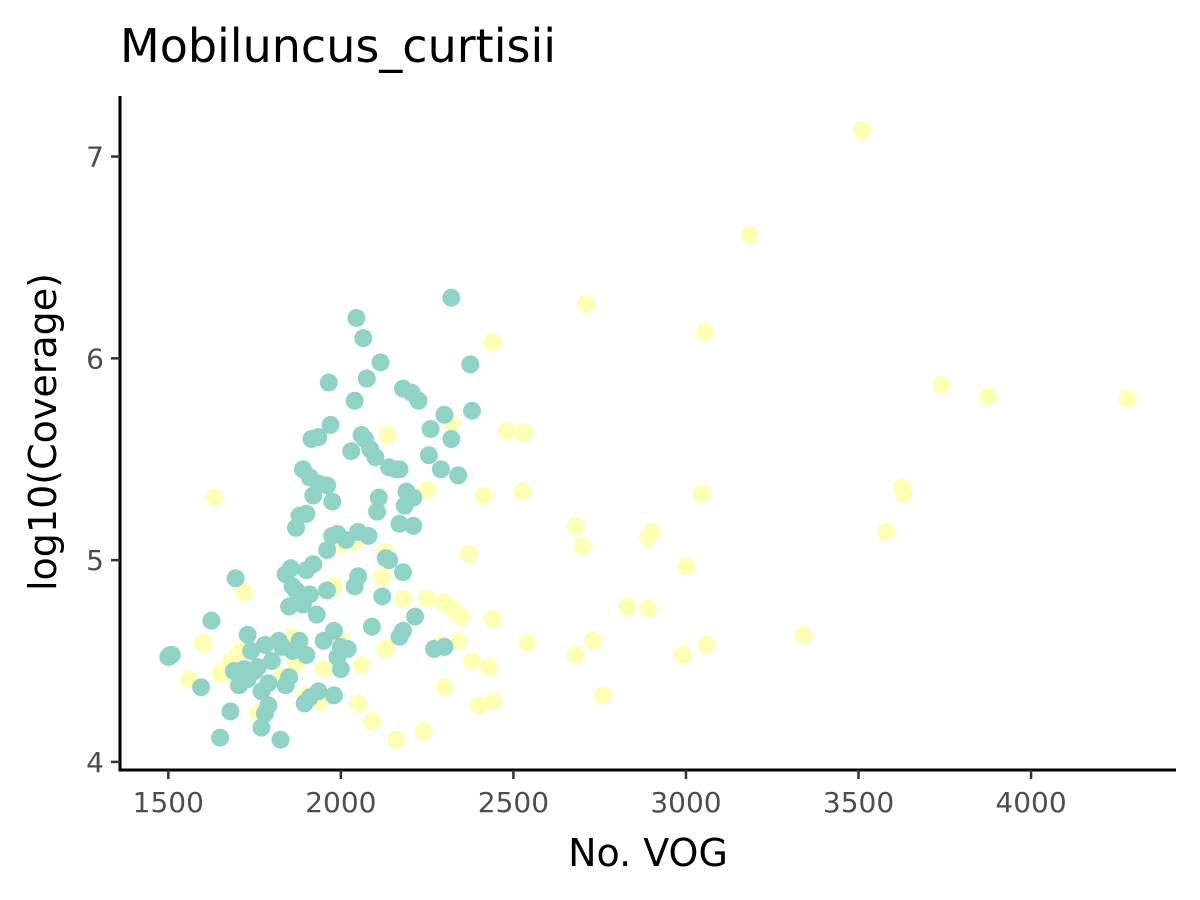 The height and width of the screenshot is (900, 1200). What do you see at coordinates (600, 794) in the screenshot?
I see `x-axis-ticks: 1500 2000 2500 3000 3500 4000` at bounding box center [600, 794].